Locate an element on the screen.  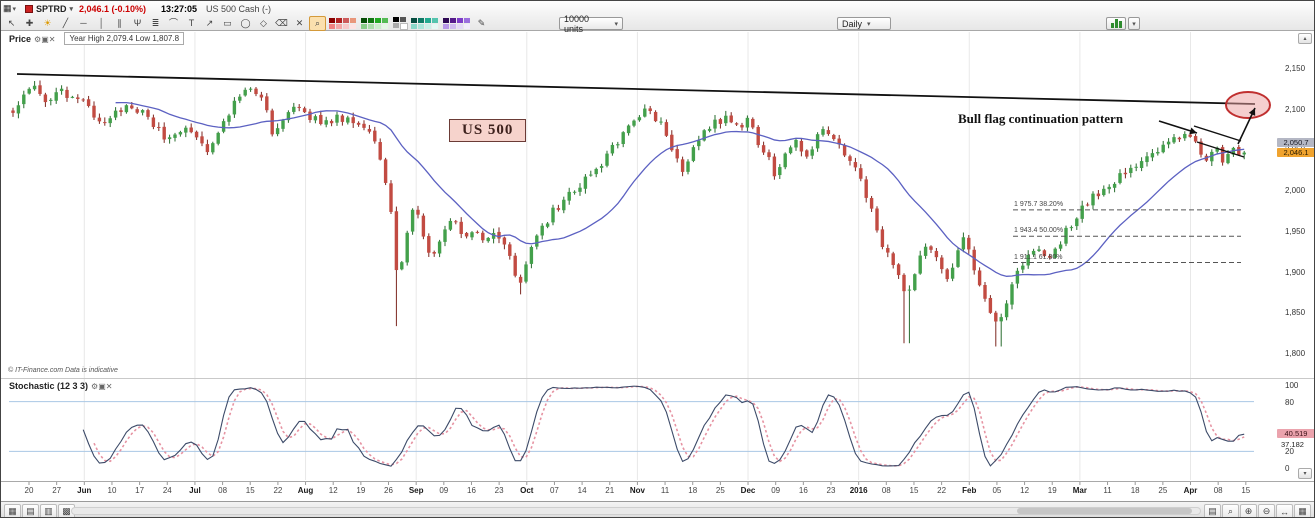
zoom-out-icon: ⊖ is located at coordinates (1266, 510).